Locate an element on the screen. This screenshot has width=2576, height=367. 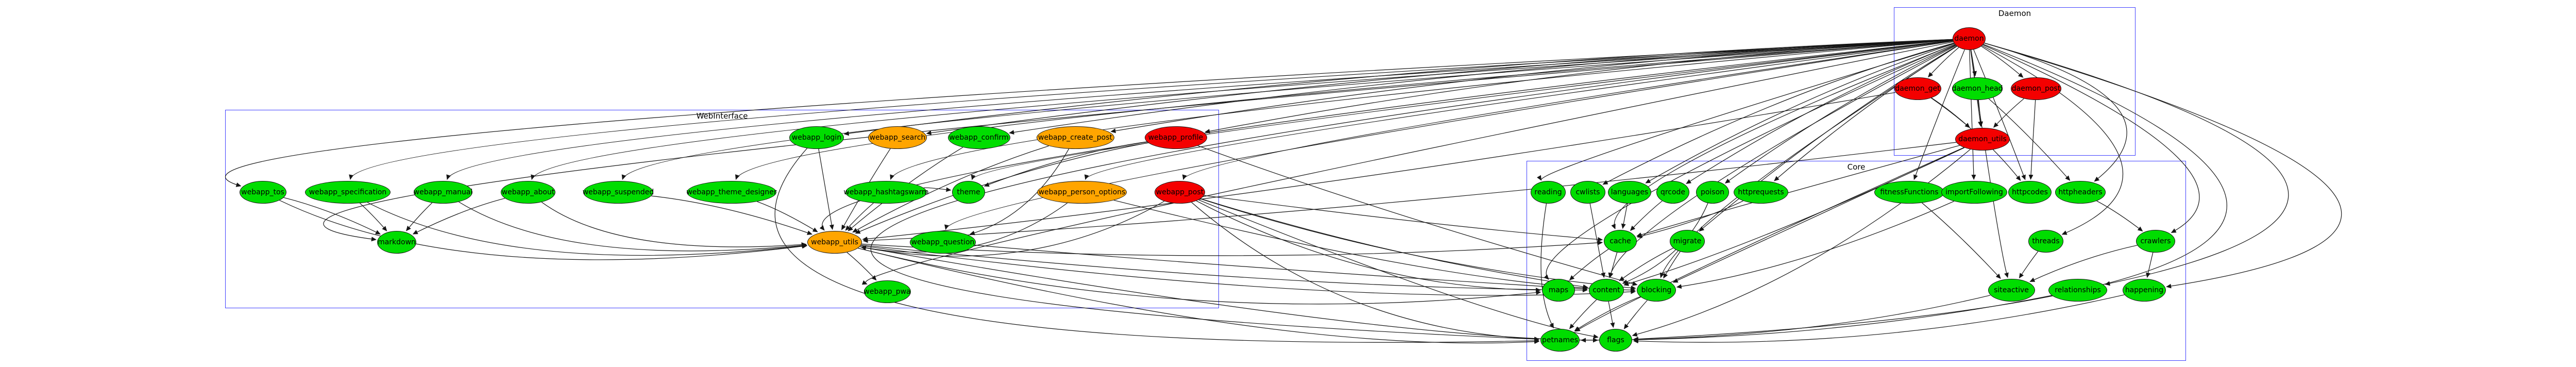
cluster-daemon-label: Daemon is located at coordinates (2014, 13).